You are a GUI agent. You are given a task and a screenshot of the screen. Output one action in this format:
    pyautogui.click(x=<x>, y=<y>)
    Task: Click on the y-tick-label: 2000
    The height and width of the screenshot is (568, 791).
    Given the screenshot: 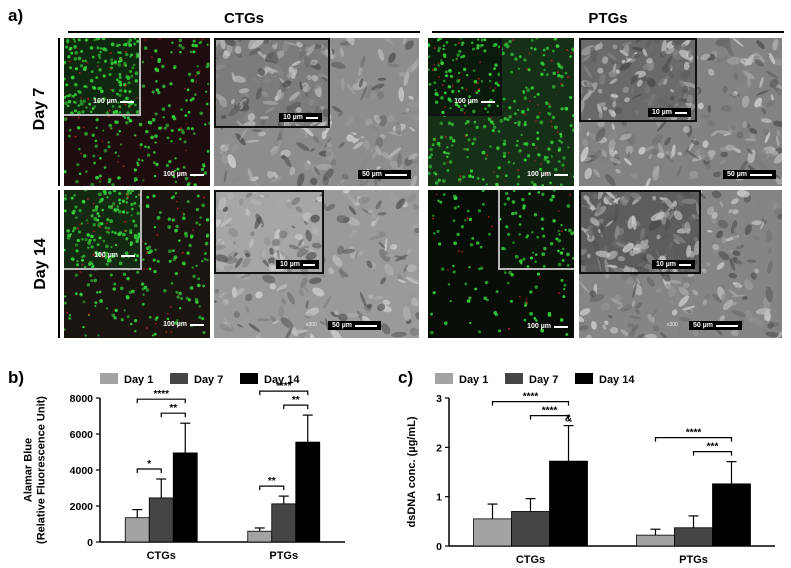 What is the action you would take?
    pyautogui.click(x=82, y=507)
    